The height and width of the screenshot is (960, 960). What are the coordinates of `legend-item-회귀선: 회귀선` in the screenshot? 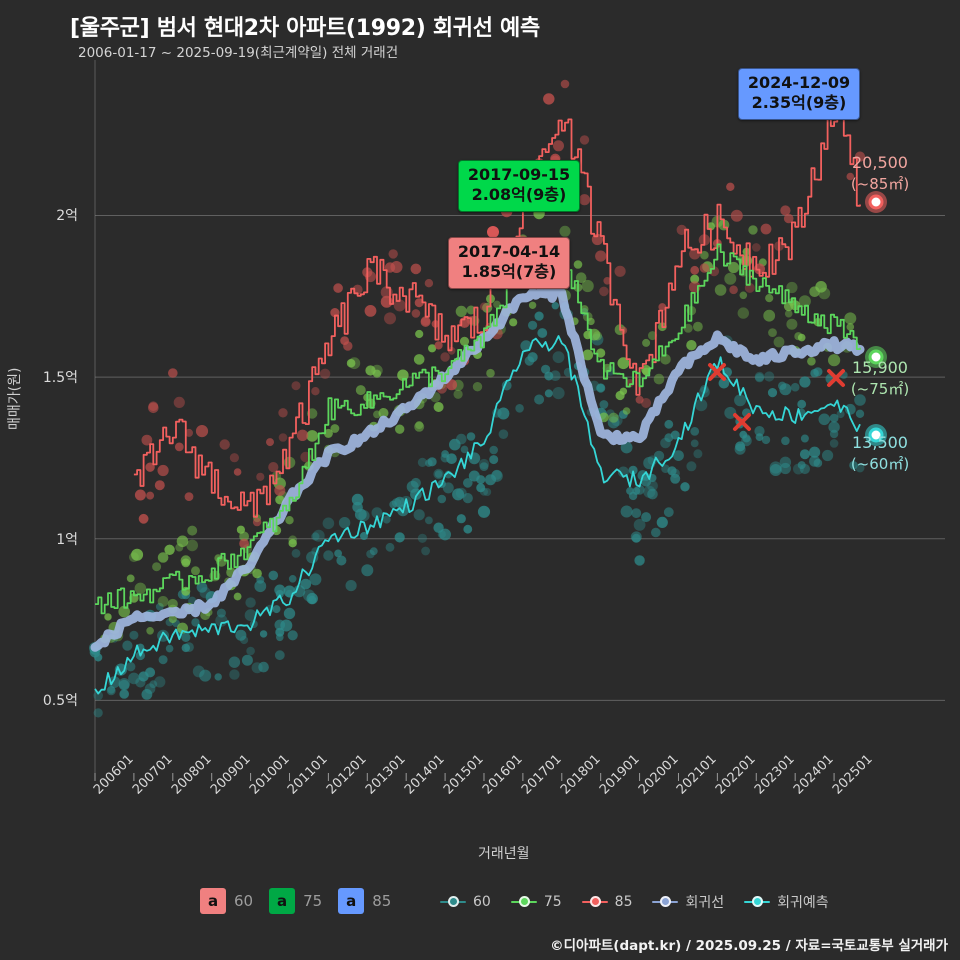 It's located at (688, 902).